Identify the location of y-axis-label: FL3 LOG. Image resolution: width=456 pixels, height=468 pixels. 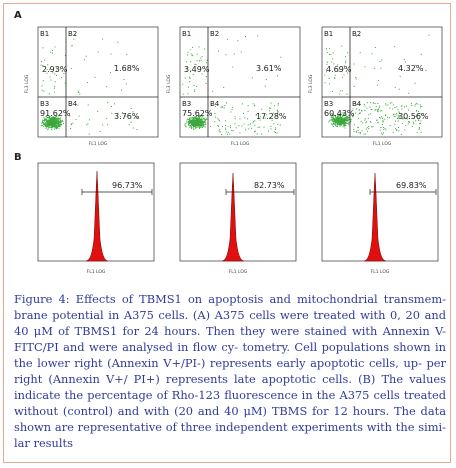
(169, 83).